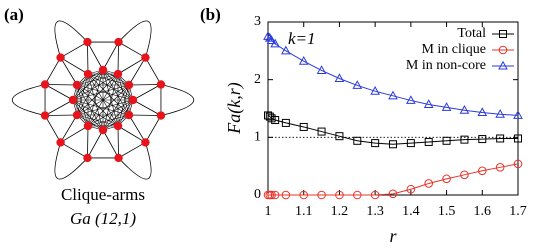 Image resolution: width=545 pixels, height=248 pixels. What do you see at coordinates (375, 211) in the screenshot?
I see `x-tick-label: 1.3` at bounding box center [375, 211].